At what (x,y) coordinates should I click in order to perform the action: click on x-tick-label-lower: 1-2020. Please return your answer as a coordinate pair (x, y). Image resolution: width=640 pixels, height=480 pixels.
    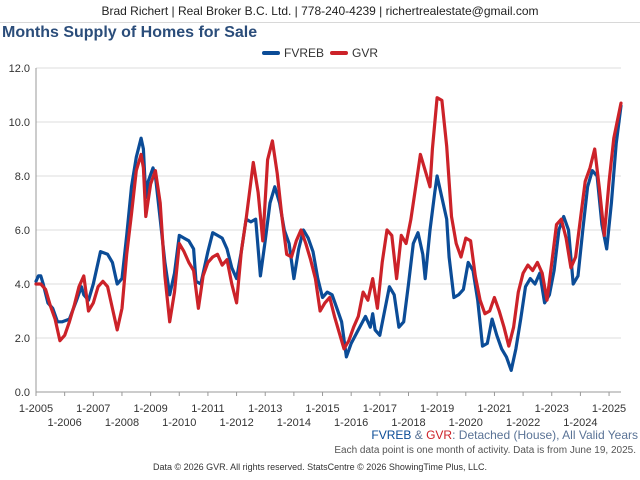
    Looking at the image, I should click on (466, 423).